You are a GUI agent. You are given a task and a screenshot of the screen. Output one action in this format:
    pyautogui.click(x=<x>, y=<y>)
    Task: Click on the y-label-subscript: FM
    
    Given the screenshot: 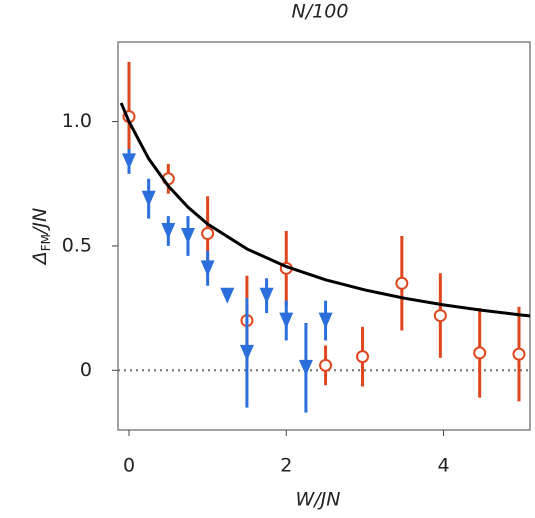 What is the action you would take?
    pyautogui.click(x=46, y=242)
    